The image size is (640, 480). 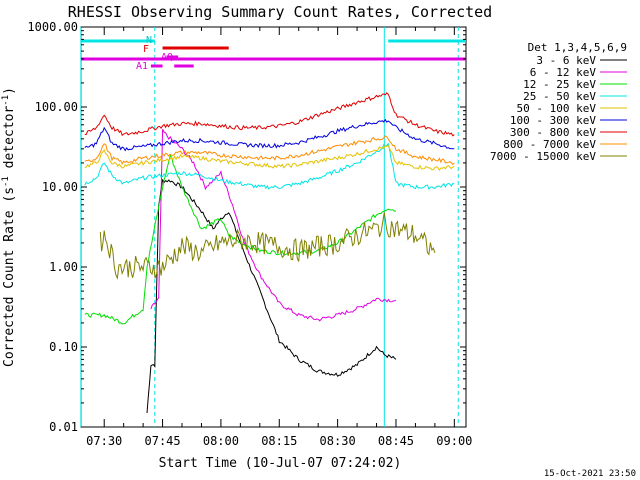 I want to click on y-axis-label-end: ), so click(x=9, y=91).